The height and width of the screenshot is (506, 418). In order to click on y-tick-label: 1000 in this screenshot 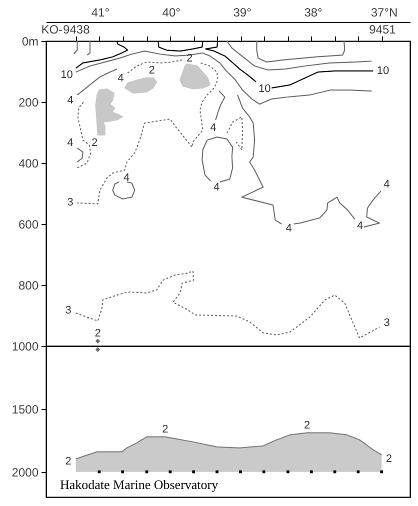, I will do `click(25, 347)`.